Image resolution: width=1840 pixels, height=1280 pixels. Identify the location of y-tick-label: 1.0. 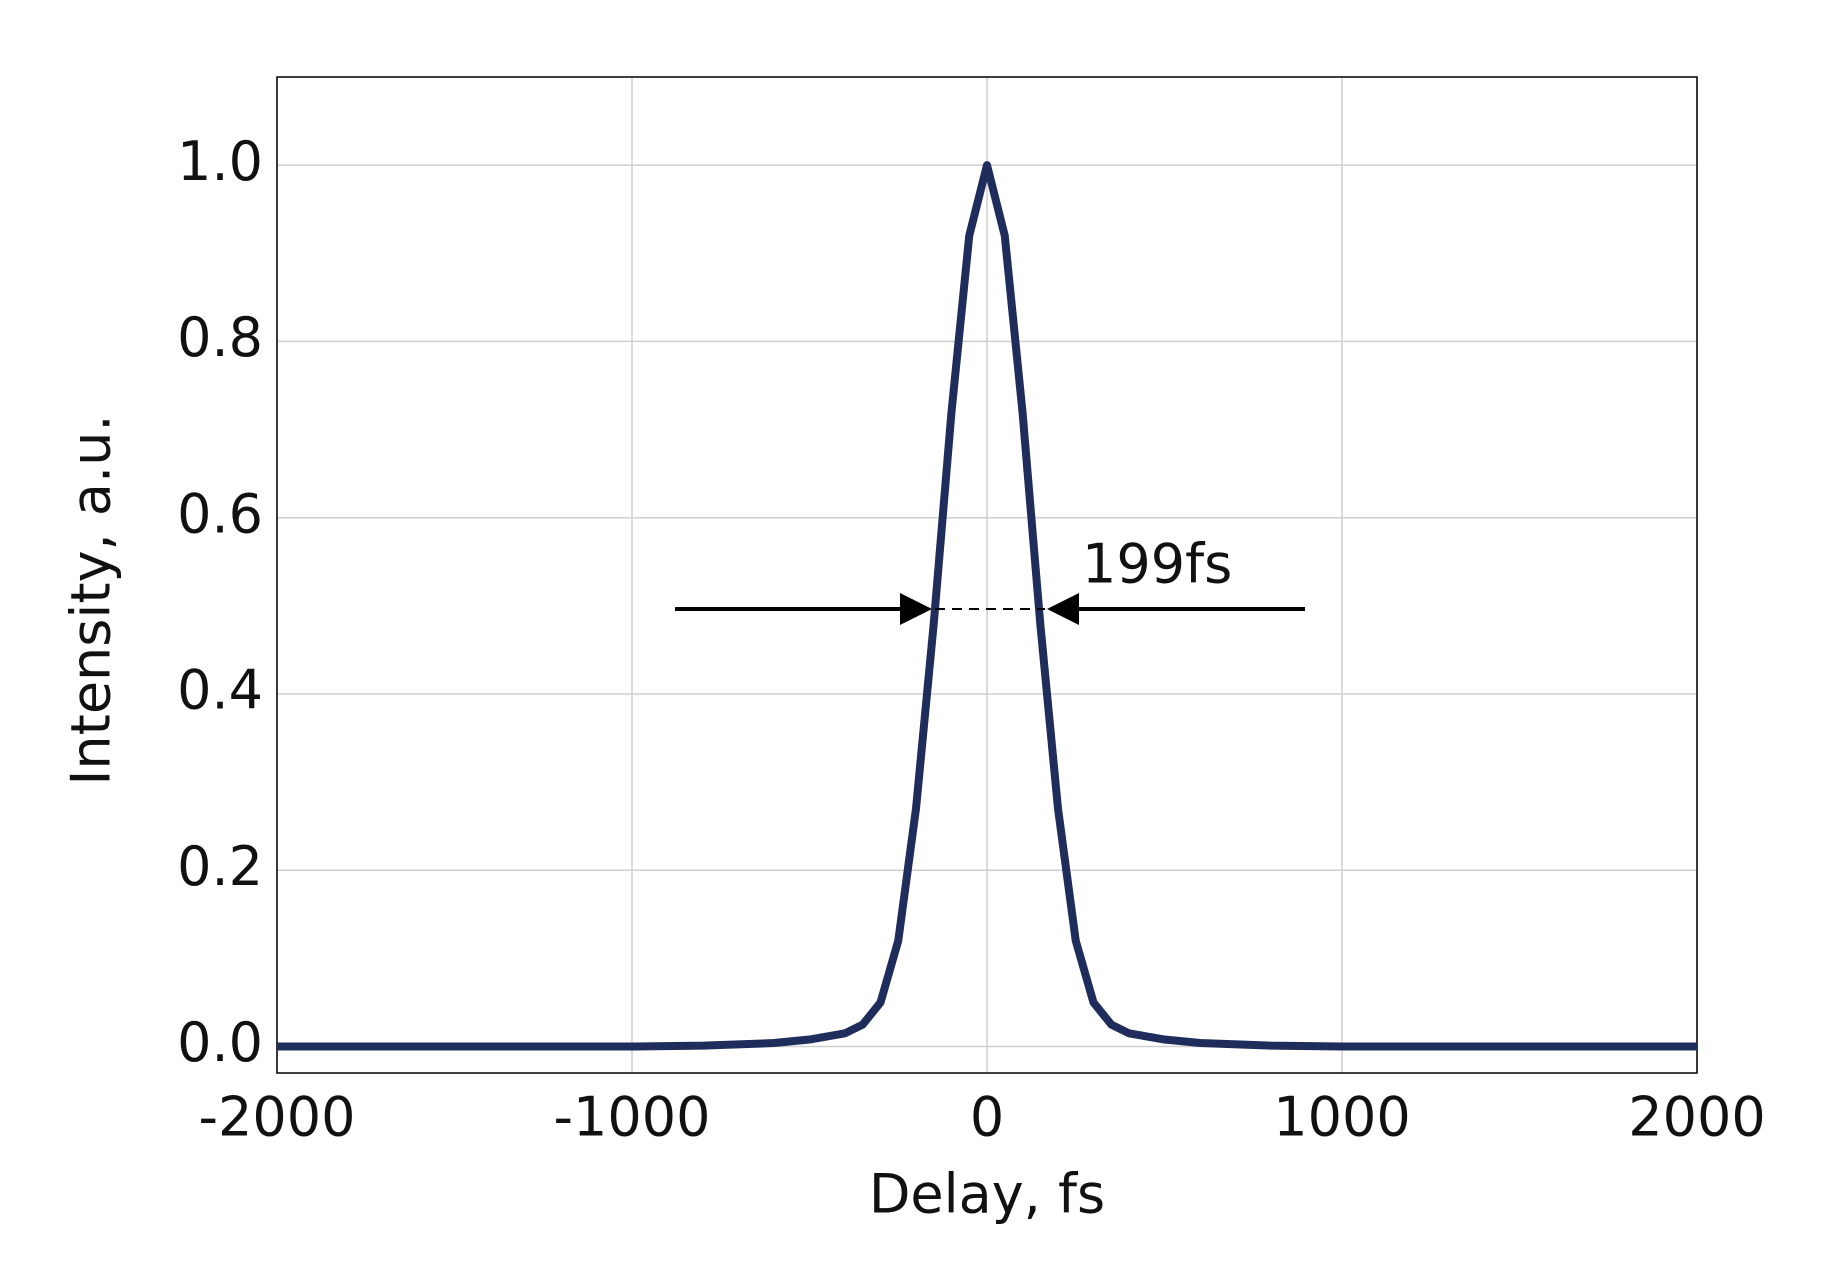
(220, 161).